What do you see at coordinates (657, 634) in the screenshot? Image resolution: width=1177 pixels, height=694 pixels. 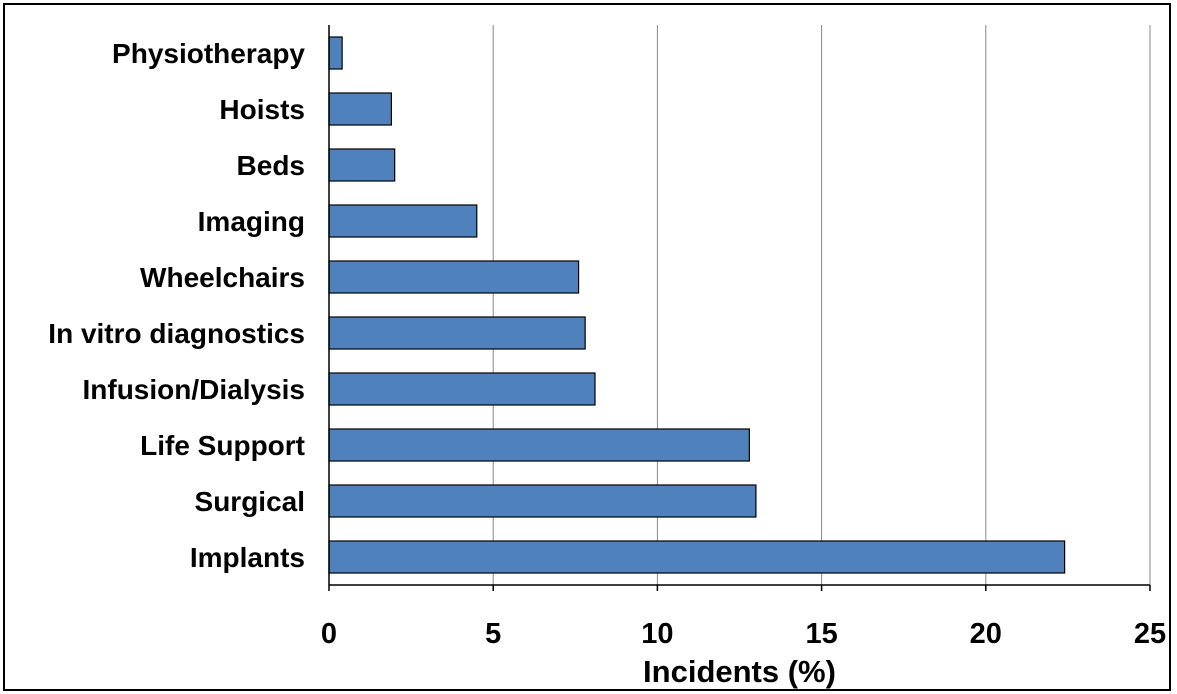 I see `x-tick-label: 10` at bounding box center [657, 634].